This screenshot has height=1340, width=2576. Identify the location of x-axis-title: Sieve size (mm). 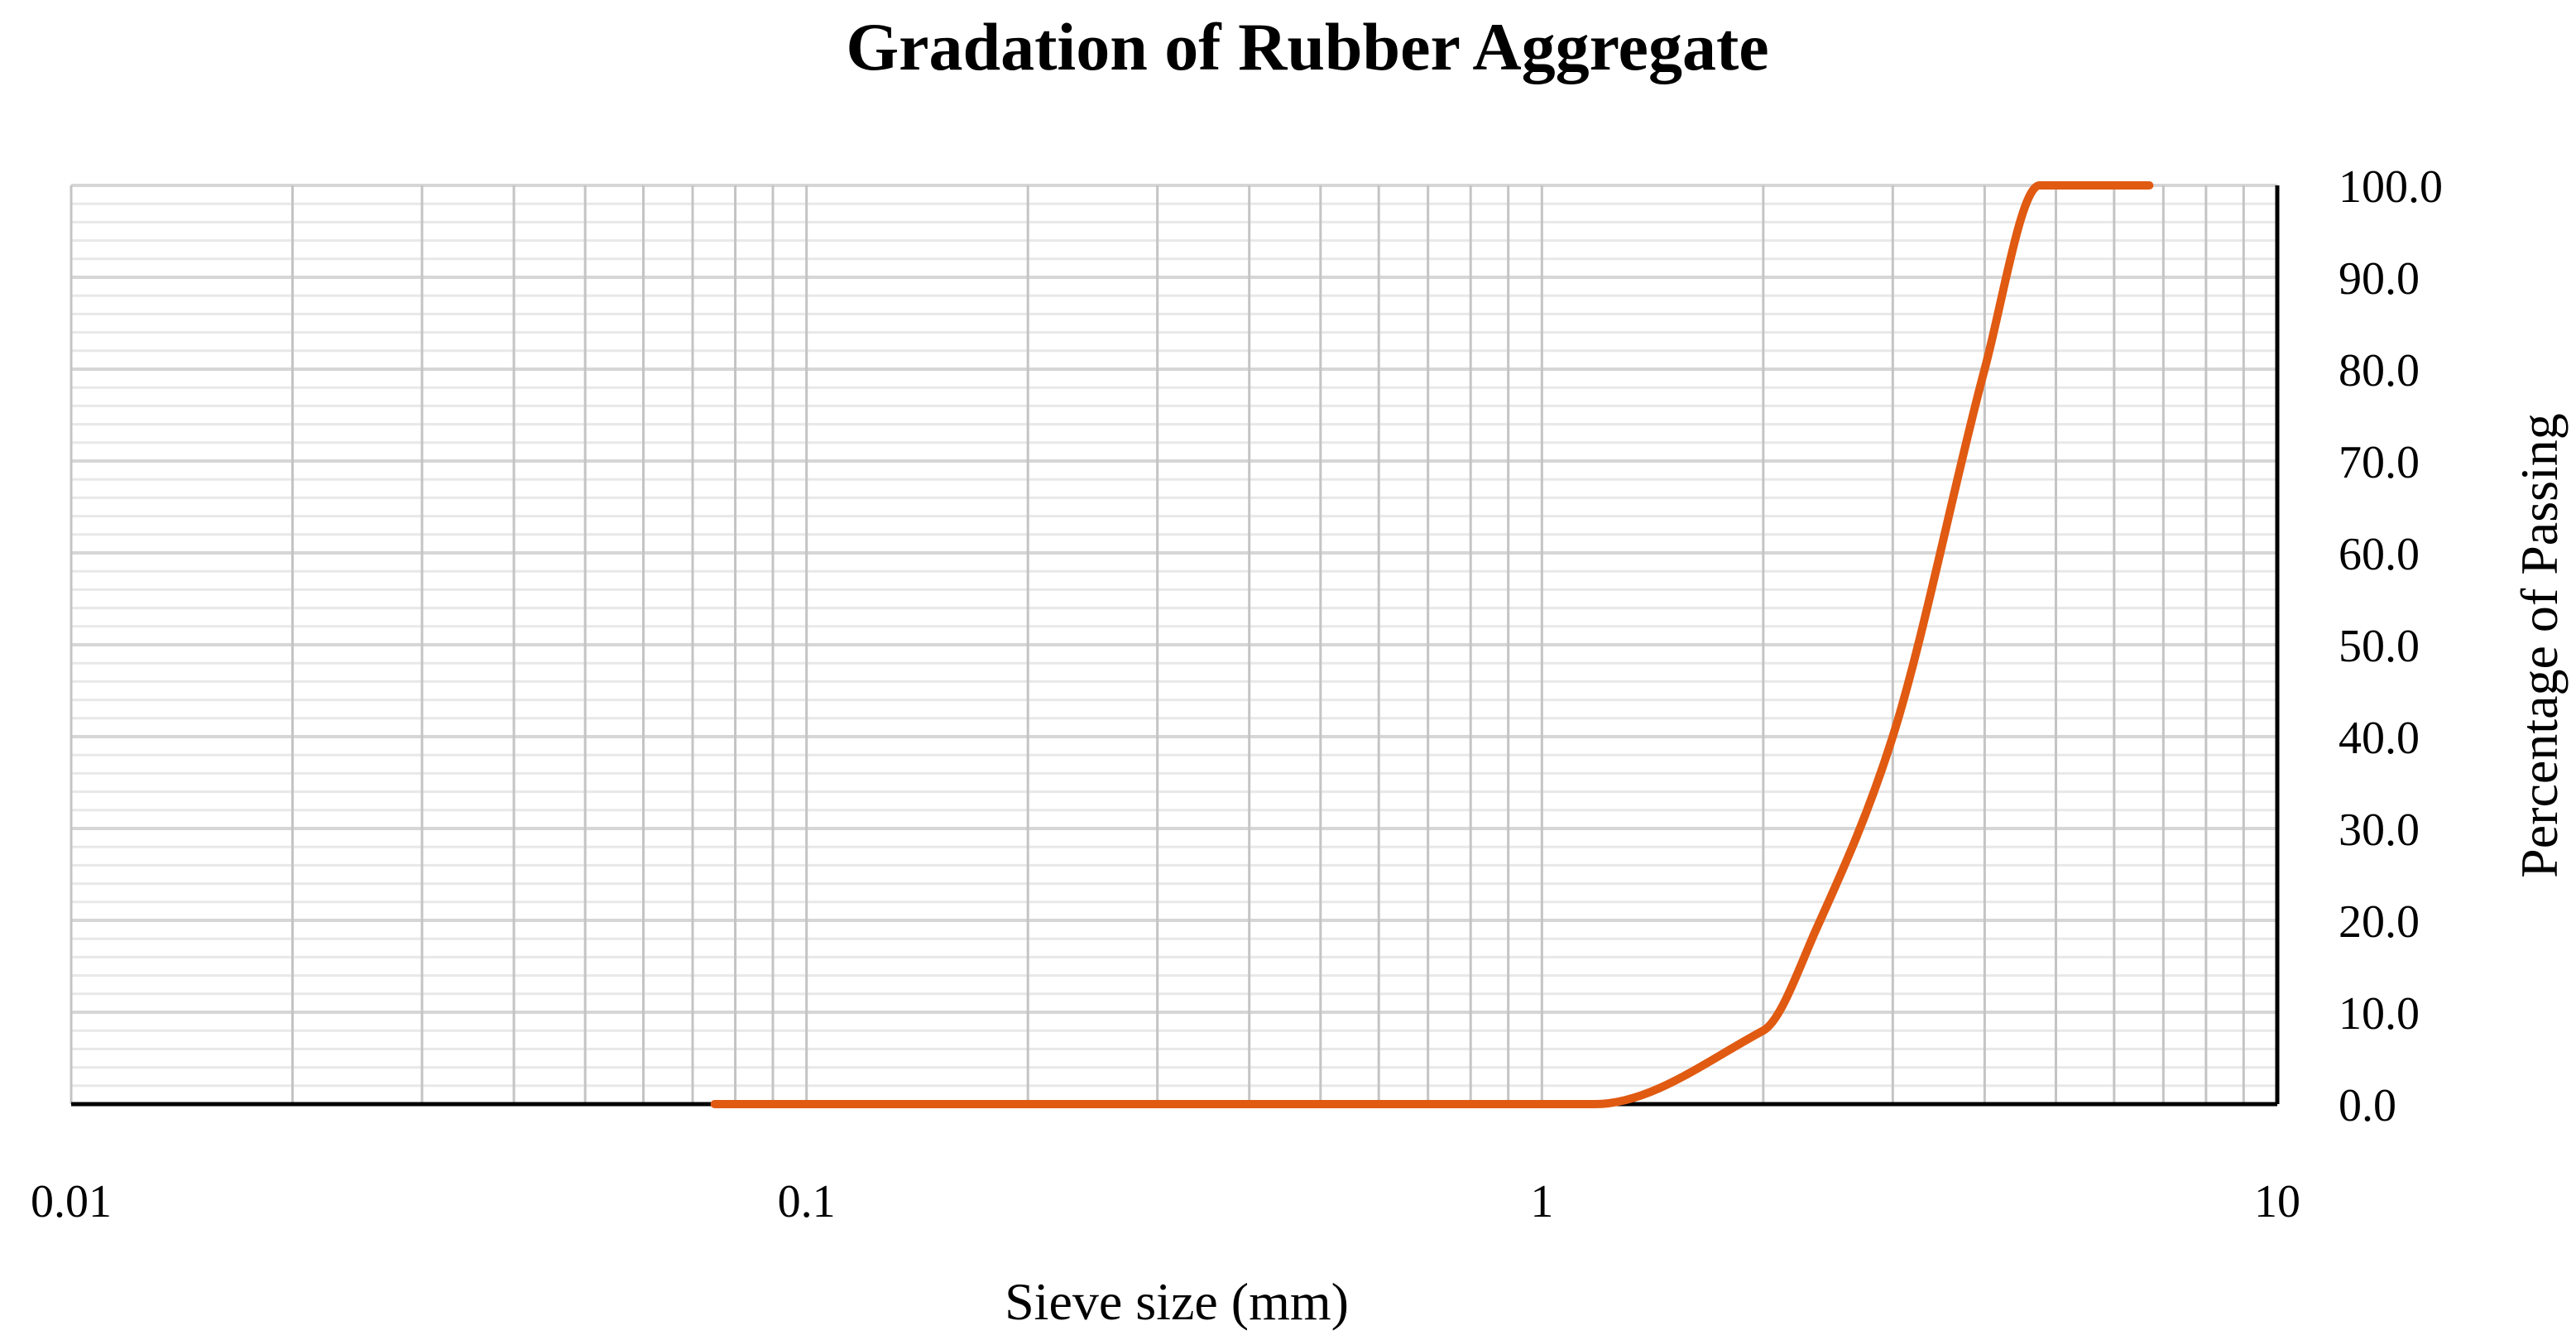
(1177, 1301).